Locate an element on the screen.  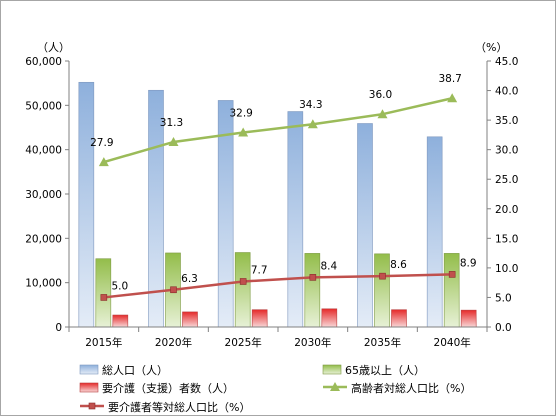
left-tick-label: 20,000 is located at coordinates (43, 239).